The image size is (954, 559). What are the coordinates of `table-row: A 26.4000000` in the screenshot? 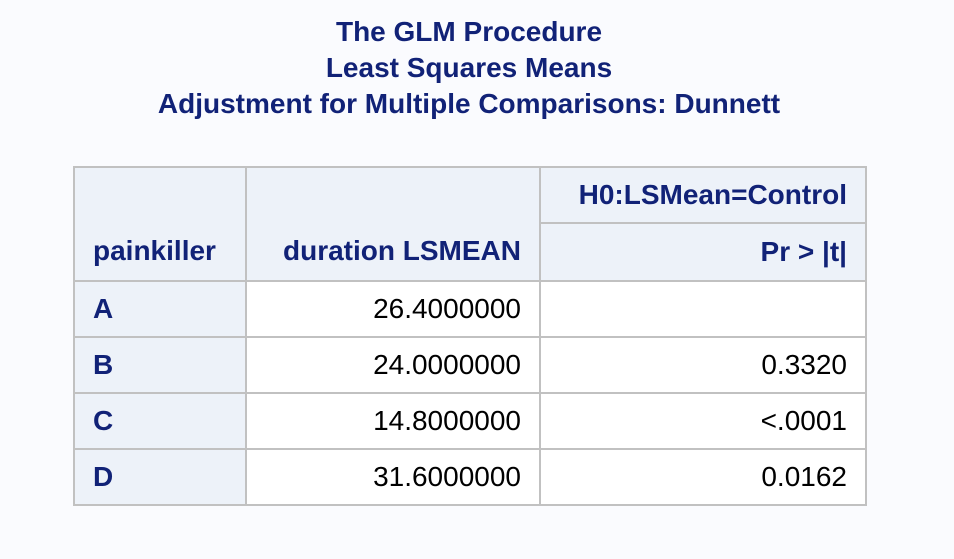 It's located at (470, 309).